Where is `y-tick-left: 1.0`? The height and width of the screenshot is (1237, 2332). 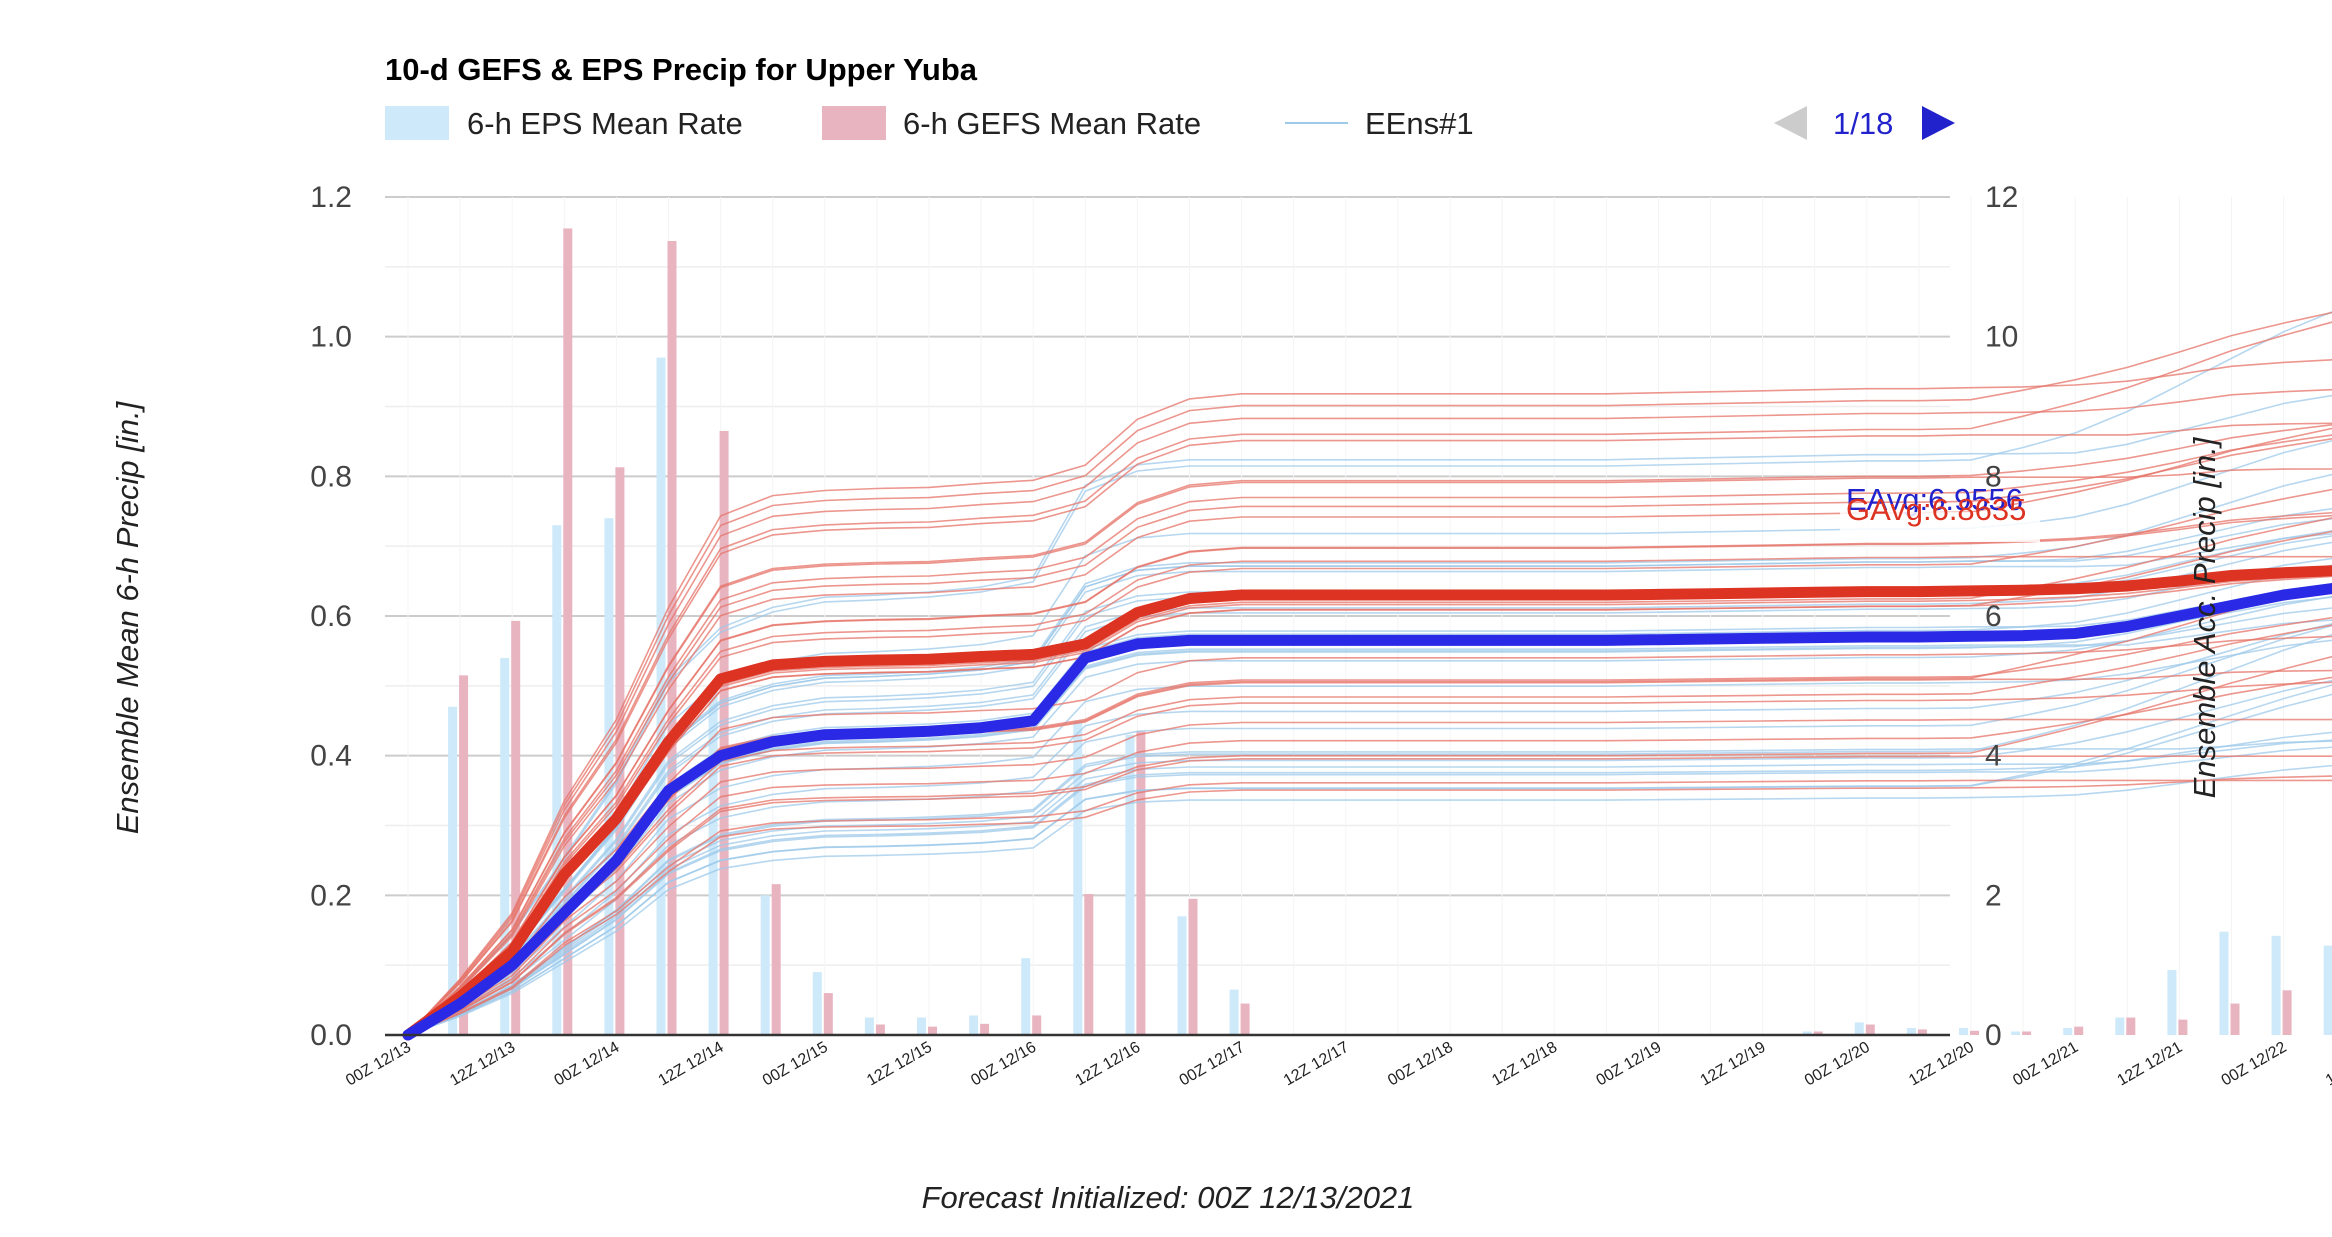 y-tick-left: 1.0 is located at coordinates (331, 337).